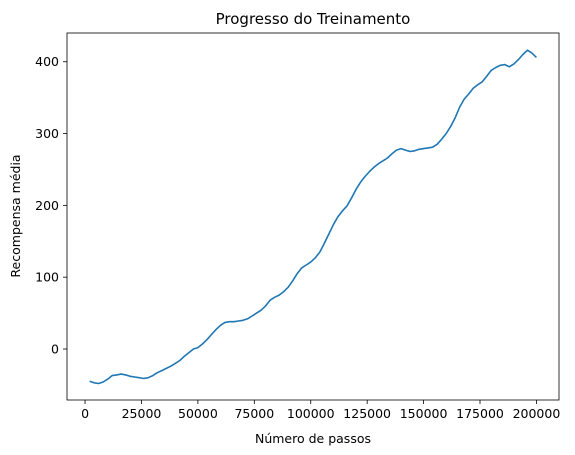 The height and width of the screenshot is (455, 575). I want to click on y-tick-label: 0, so click(55, 349).